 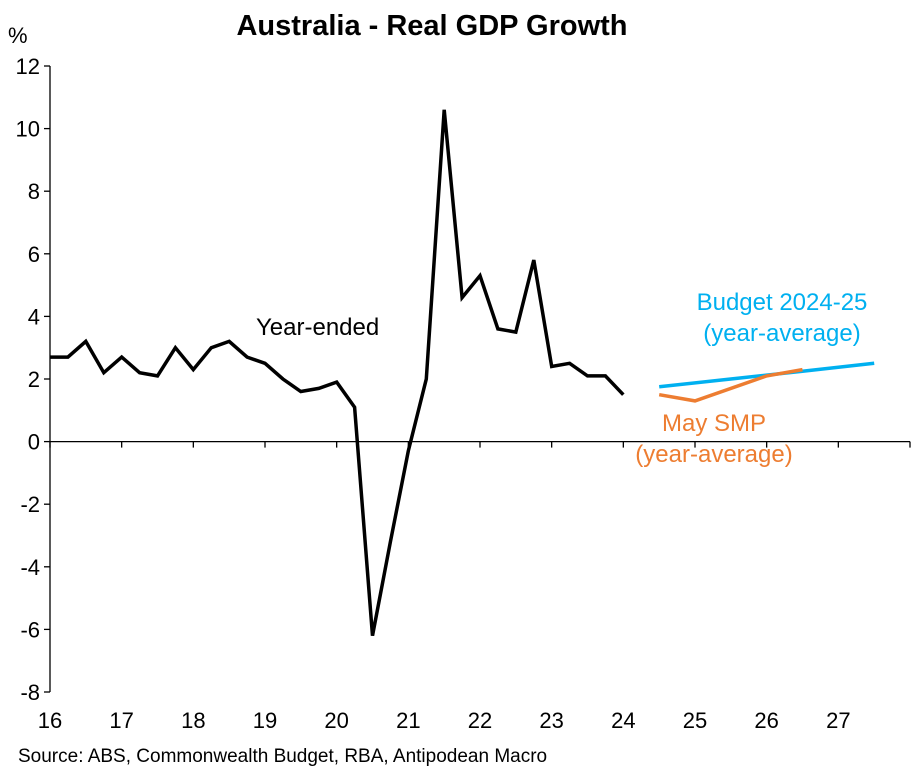 I want to click on x-tick-label: 21, so click(x=408, y=720).